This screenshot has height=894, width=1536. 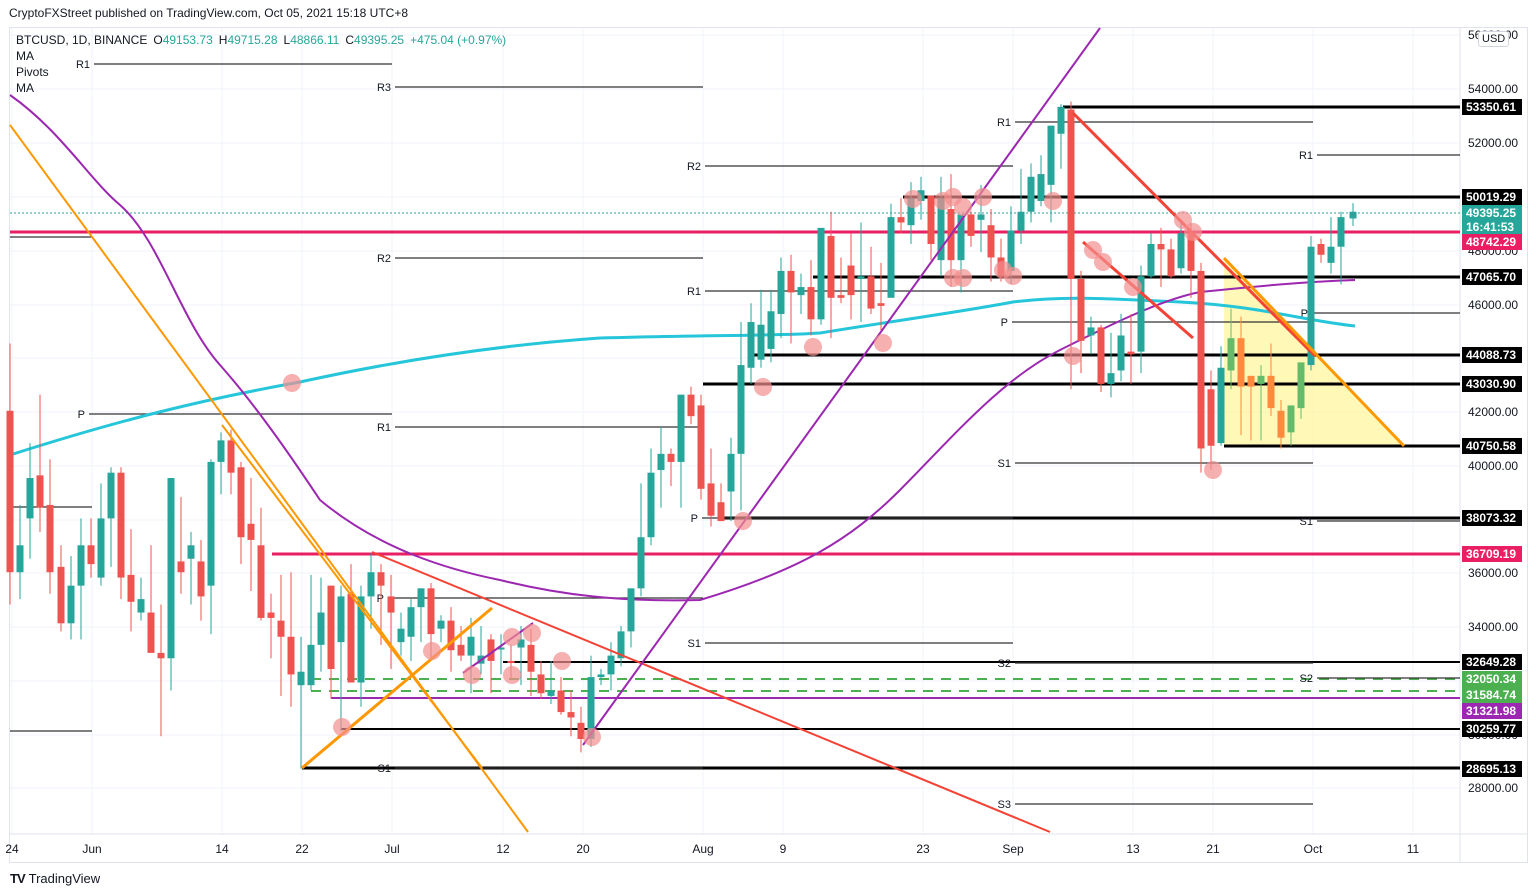 What do you see at coordinates (1491, 695) in the screenshot?
I see `price-tag-label: 31584.74` at bounding box center [1491, 695].